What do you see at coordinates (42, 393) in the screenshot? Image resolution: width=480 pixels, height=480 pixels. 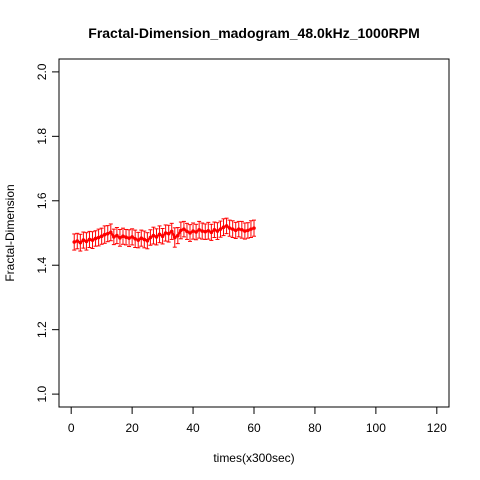 I see `y-tick-label: 1.0` at bounding box center [42, 393].